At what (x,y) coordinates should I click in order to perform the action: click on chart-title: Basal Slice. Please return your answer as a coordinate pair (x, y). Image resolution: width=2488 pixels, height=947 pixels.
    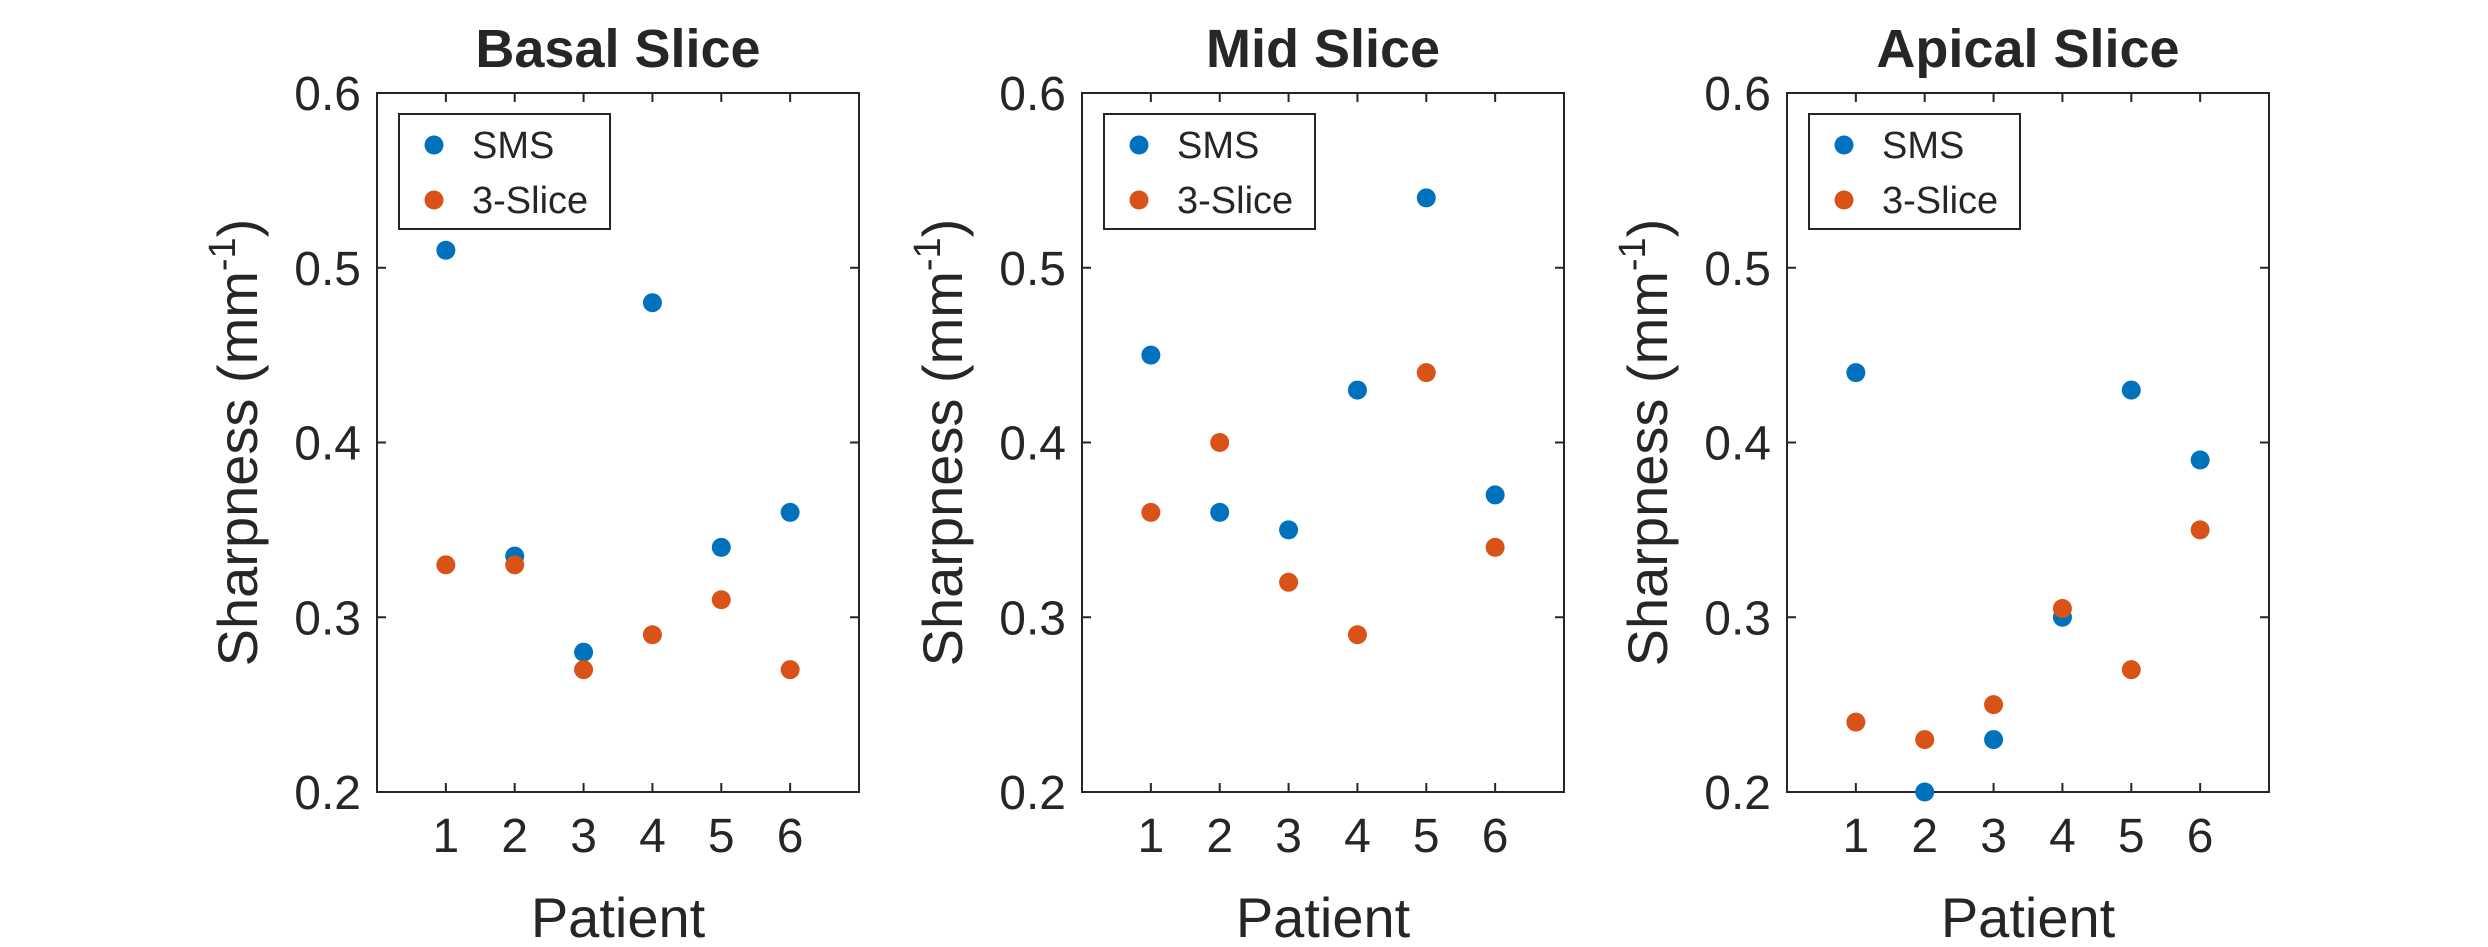
    Looking at the image, I should click on (617, 49).